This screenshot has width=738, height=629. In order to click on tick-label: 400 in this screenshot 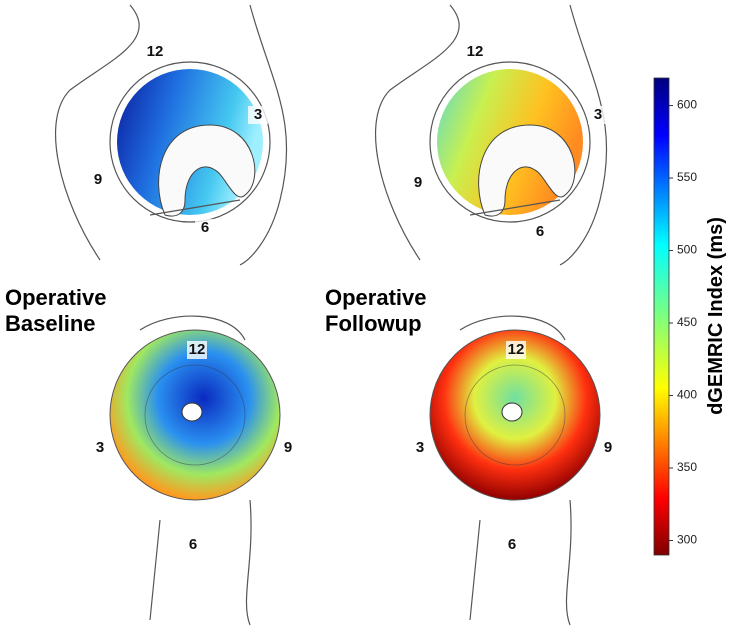, I will do `click(687, 395)`.